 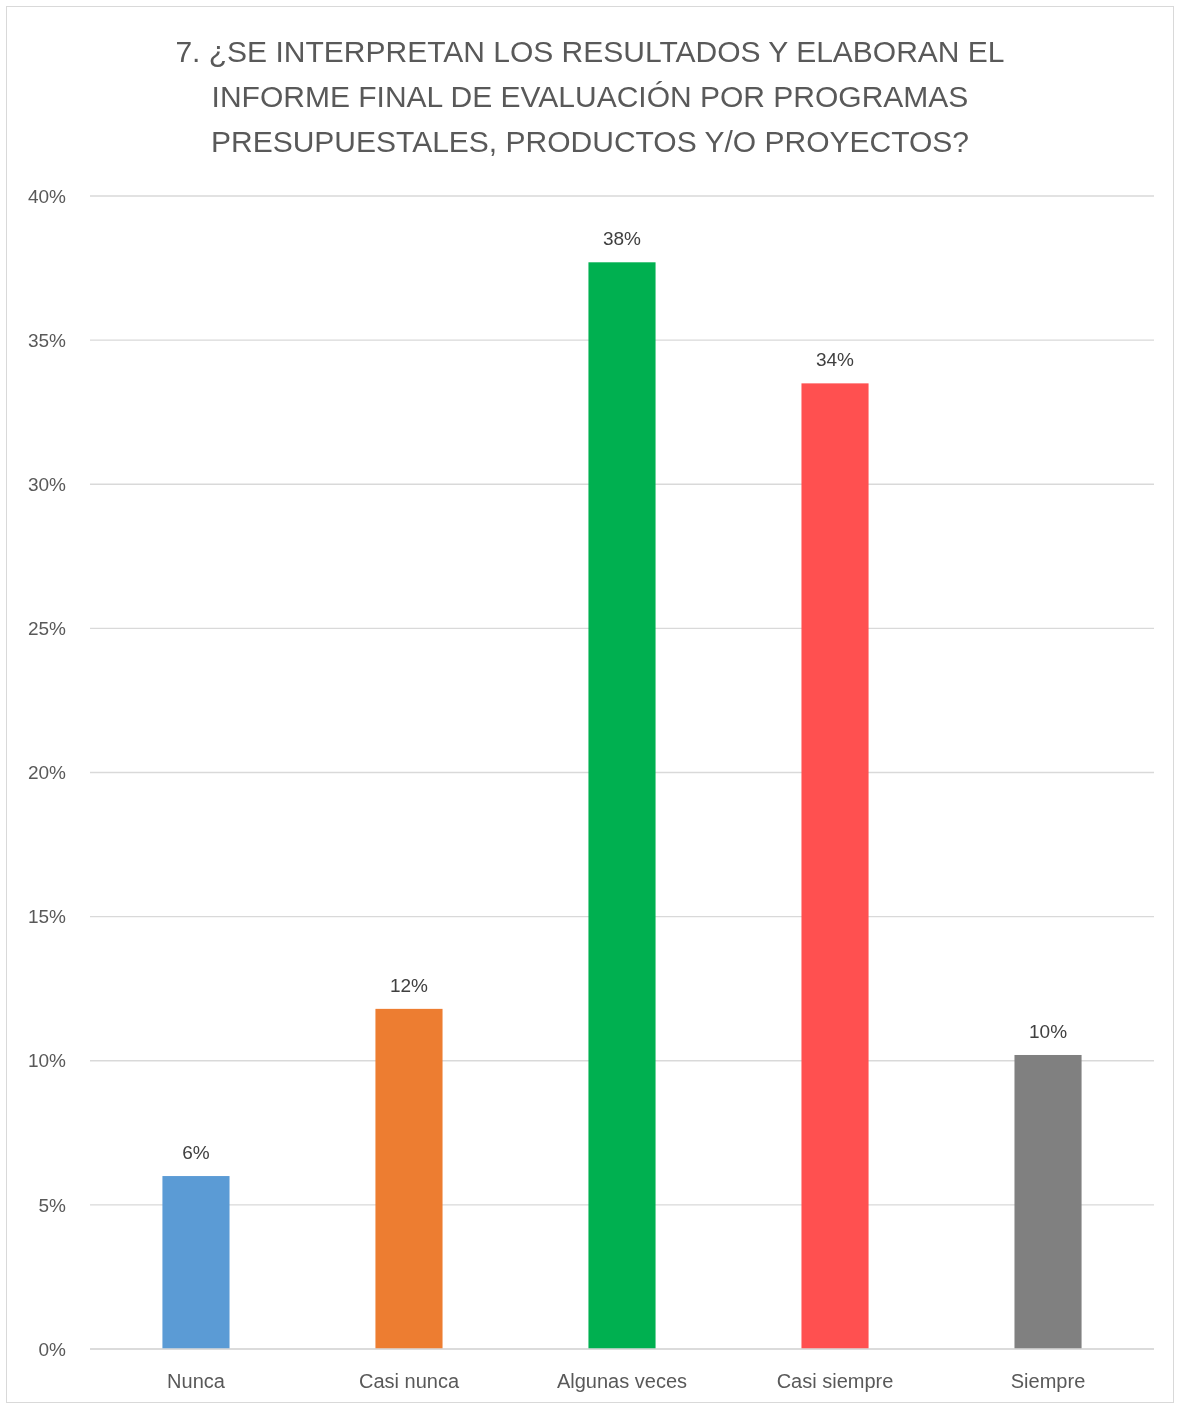 What do you see at coordinates (1048, 1381) in the screenshot?
I see `x-tick-label: Siempre` at bounding box center [1048, 1381].